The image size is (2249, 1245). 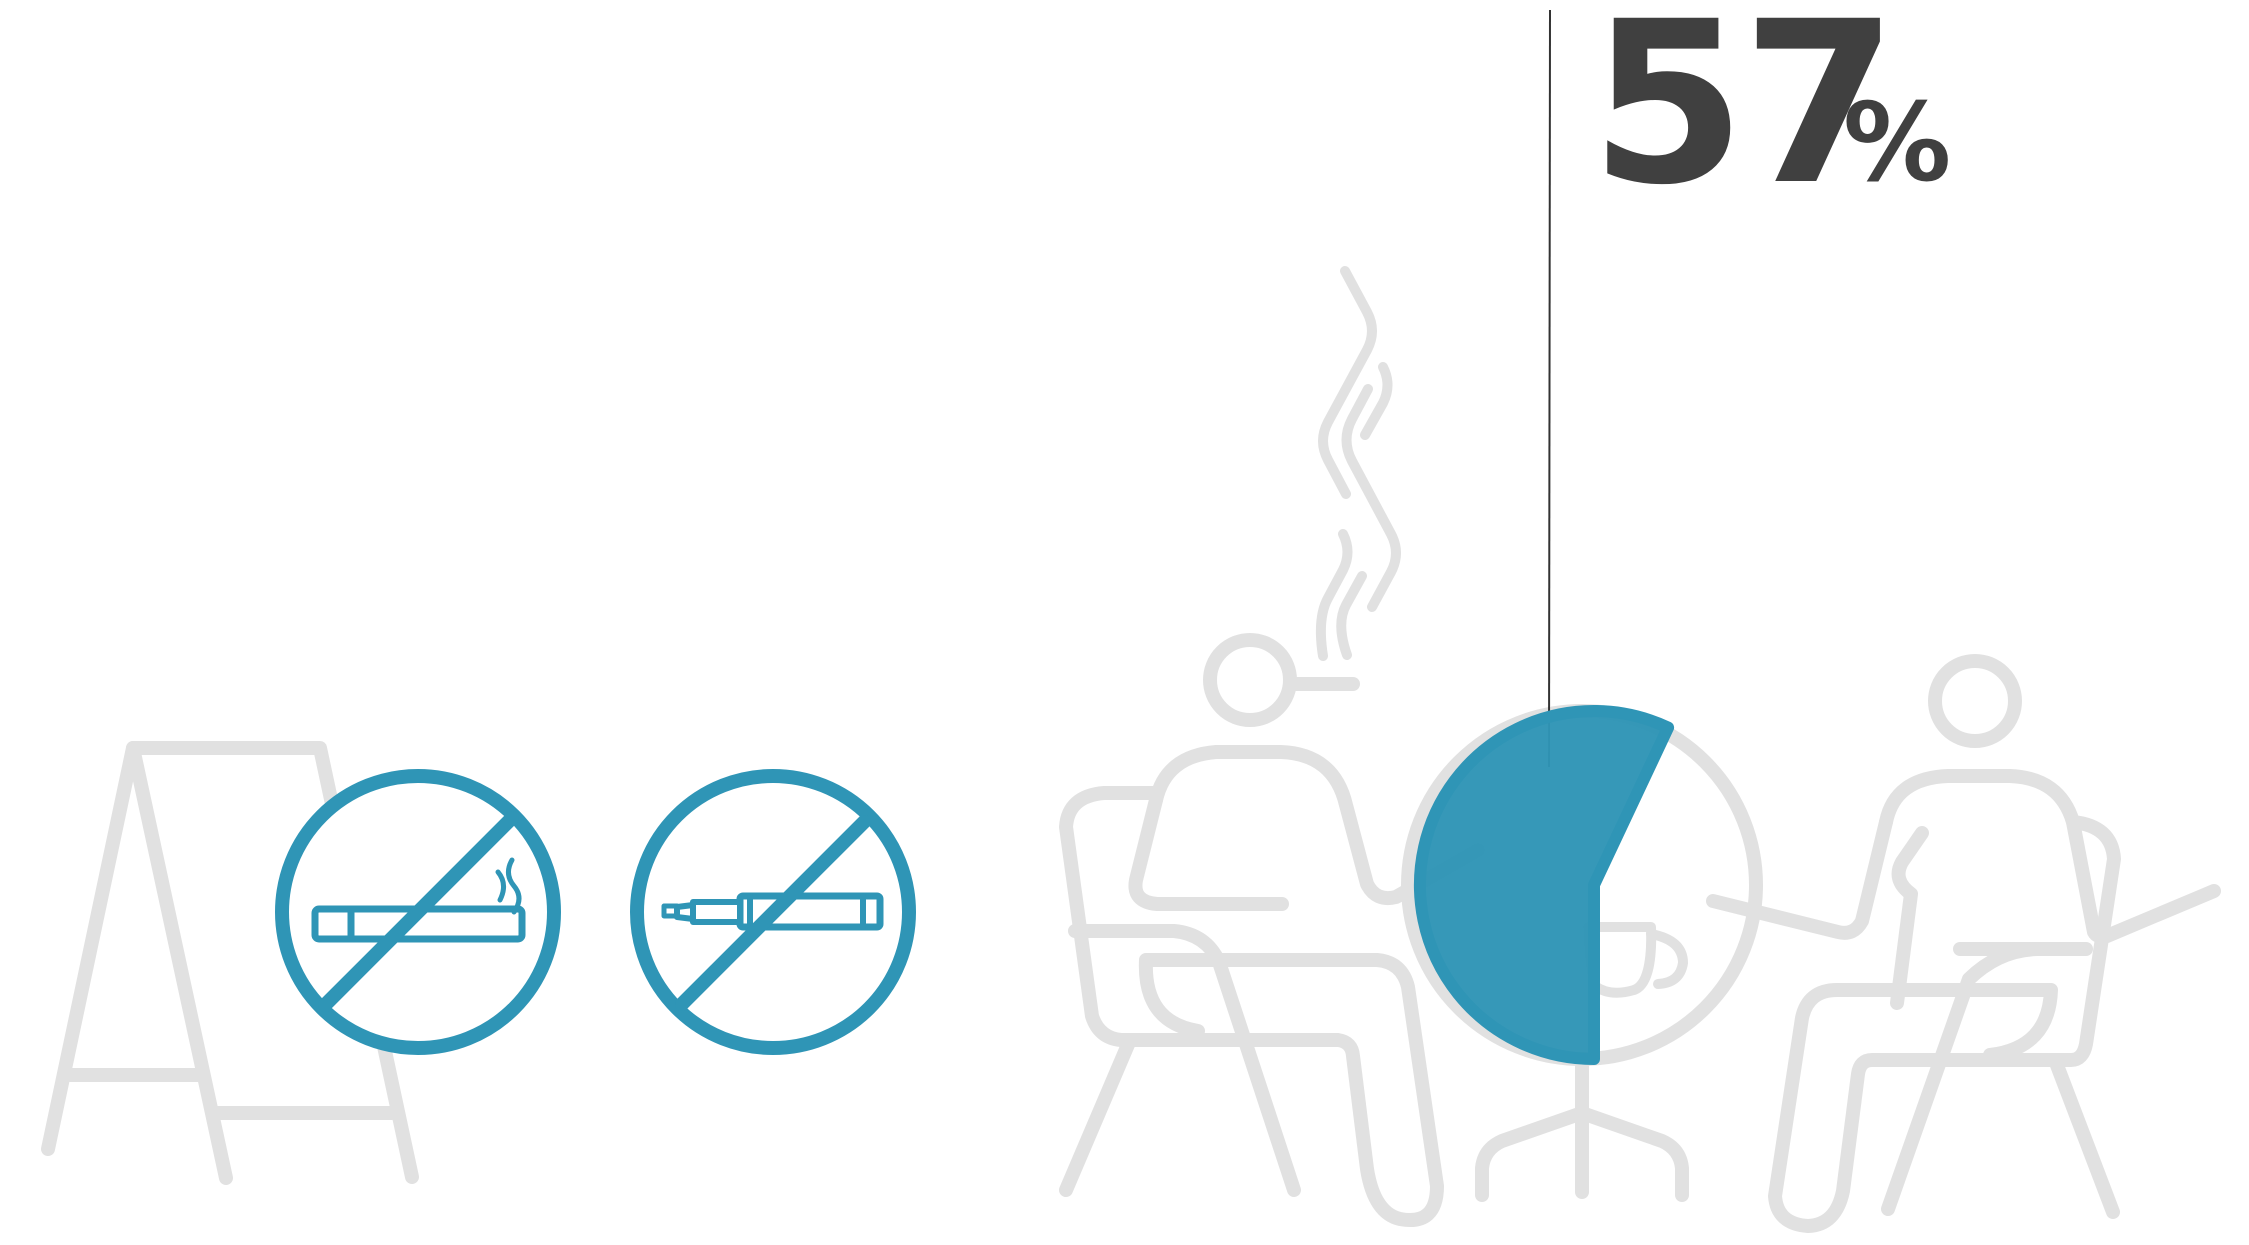 I want to click on stat-unit: %, so click(x=1897, y=143).